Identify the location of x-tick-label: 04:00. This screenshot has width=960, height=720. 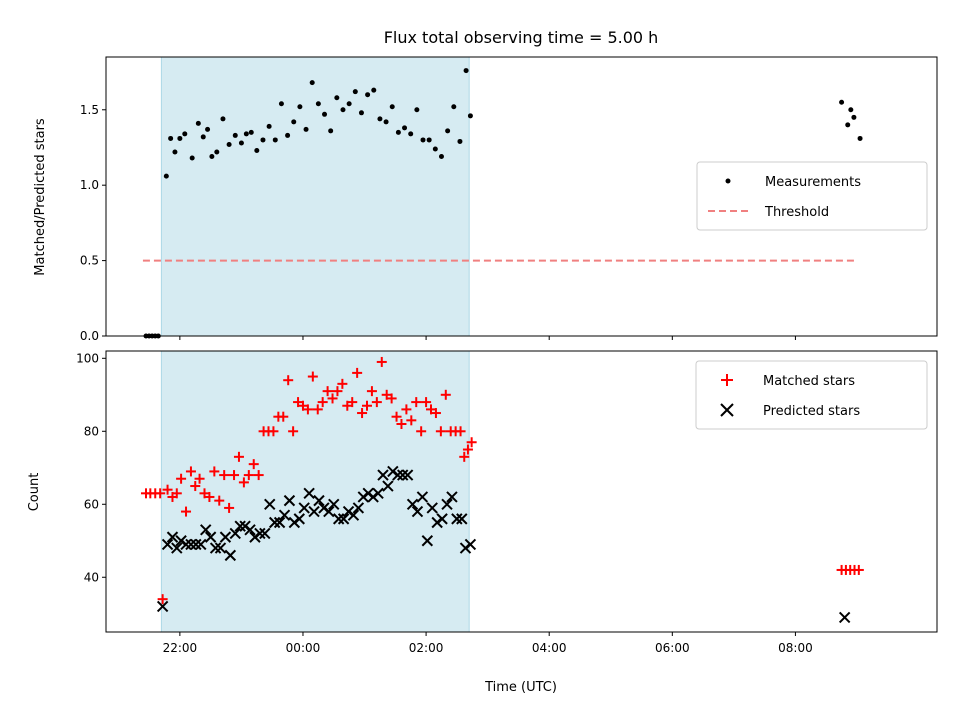
(549, 648).